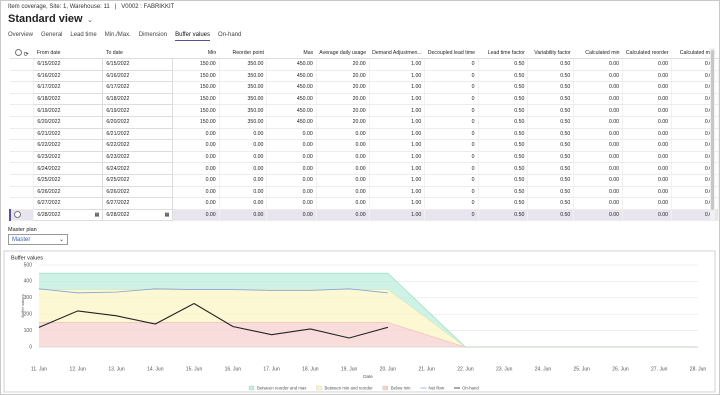 The width and height of the screenshot is (720, 395). What do you see at coordinates (137, 53) in the screenshot?
I see `column-header: To date` at bounding box center [137, 53].